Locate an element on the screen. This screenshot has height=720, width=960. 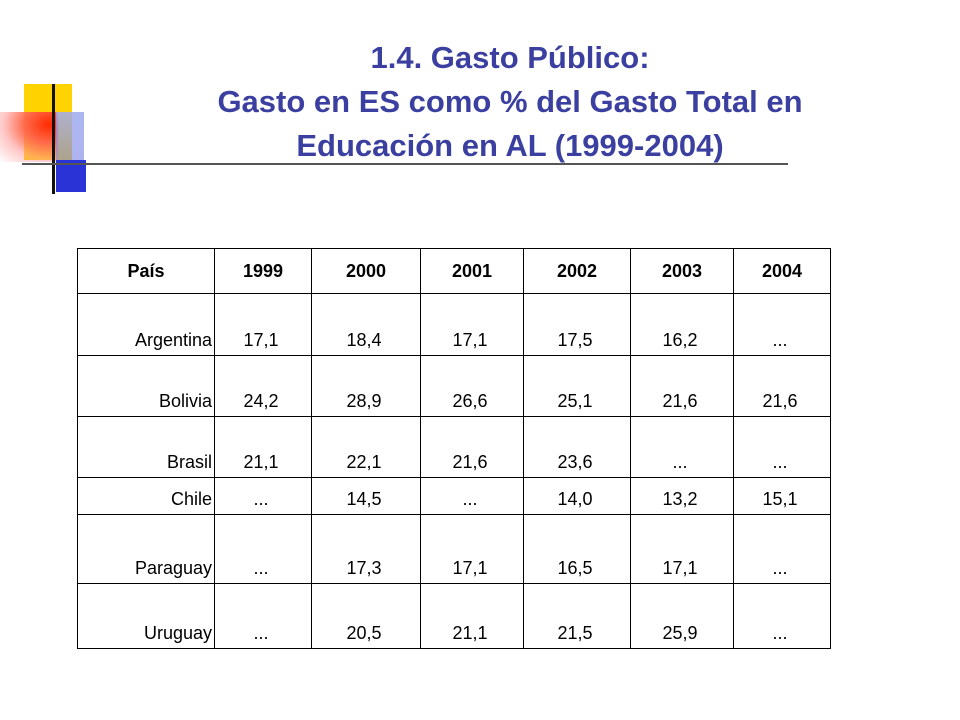
table-cell: 22,1 is located at coordinates (366, 447).